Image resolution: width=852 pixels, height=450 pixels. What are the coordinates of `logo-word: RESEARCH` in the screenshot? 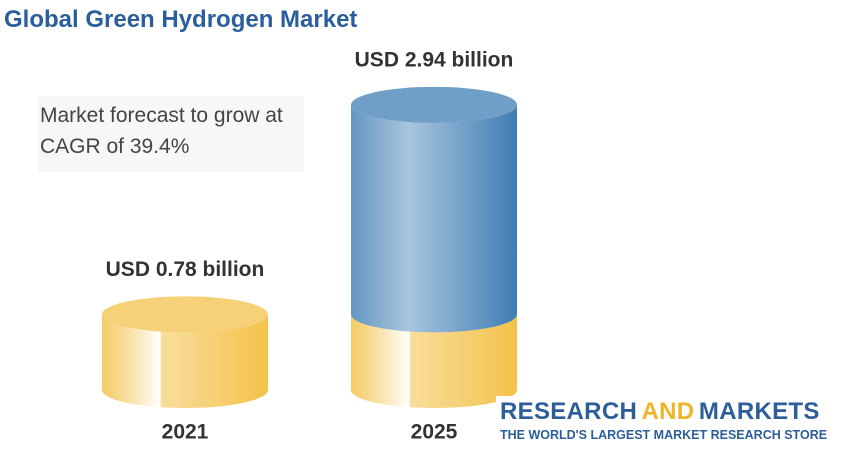 It's located at (569, 411).